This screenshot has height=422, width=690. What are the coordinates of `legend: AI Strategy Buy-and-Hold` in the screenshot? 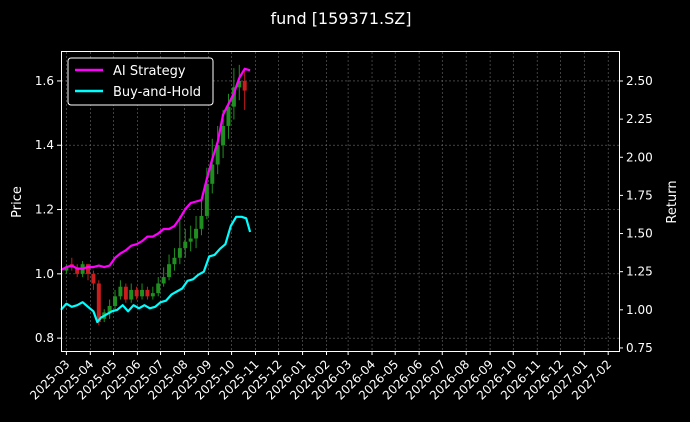 It's located at (140, 81).